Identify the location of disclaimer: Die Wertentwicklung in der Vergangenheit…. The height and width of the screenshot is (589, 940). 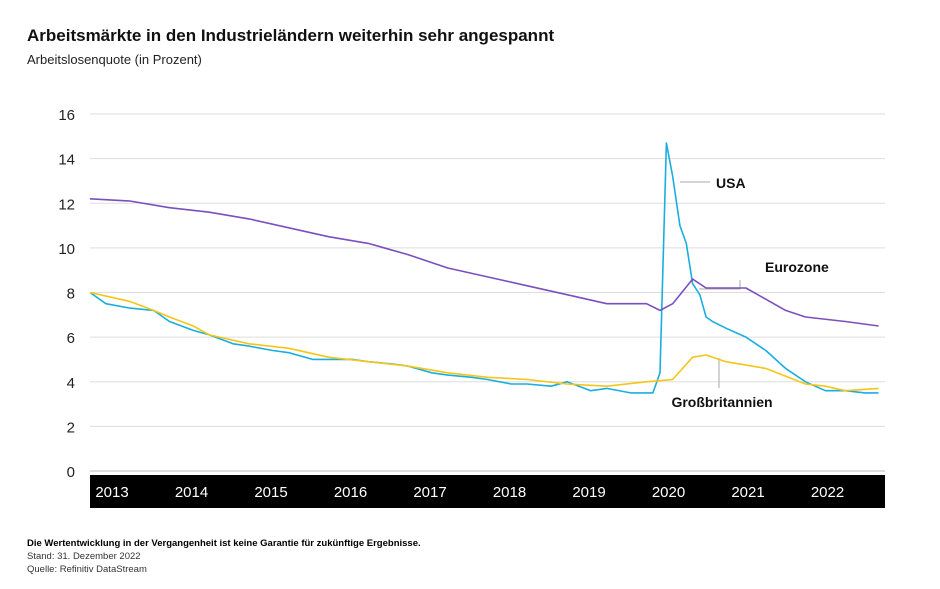
(224, 543).